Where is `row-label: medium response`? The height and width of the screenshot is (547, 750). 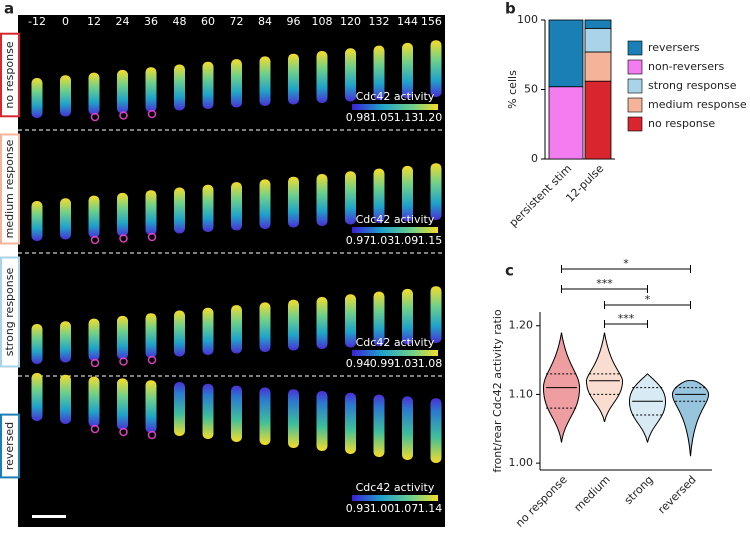 row-label: medium response is located at coordinates (9, 188).